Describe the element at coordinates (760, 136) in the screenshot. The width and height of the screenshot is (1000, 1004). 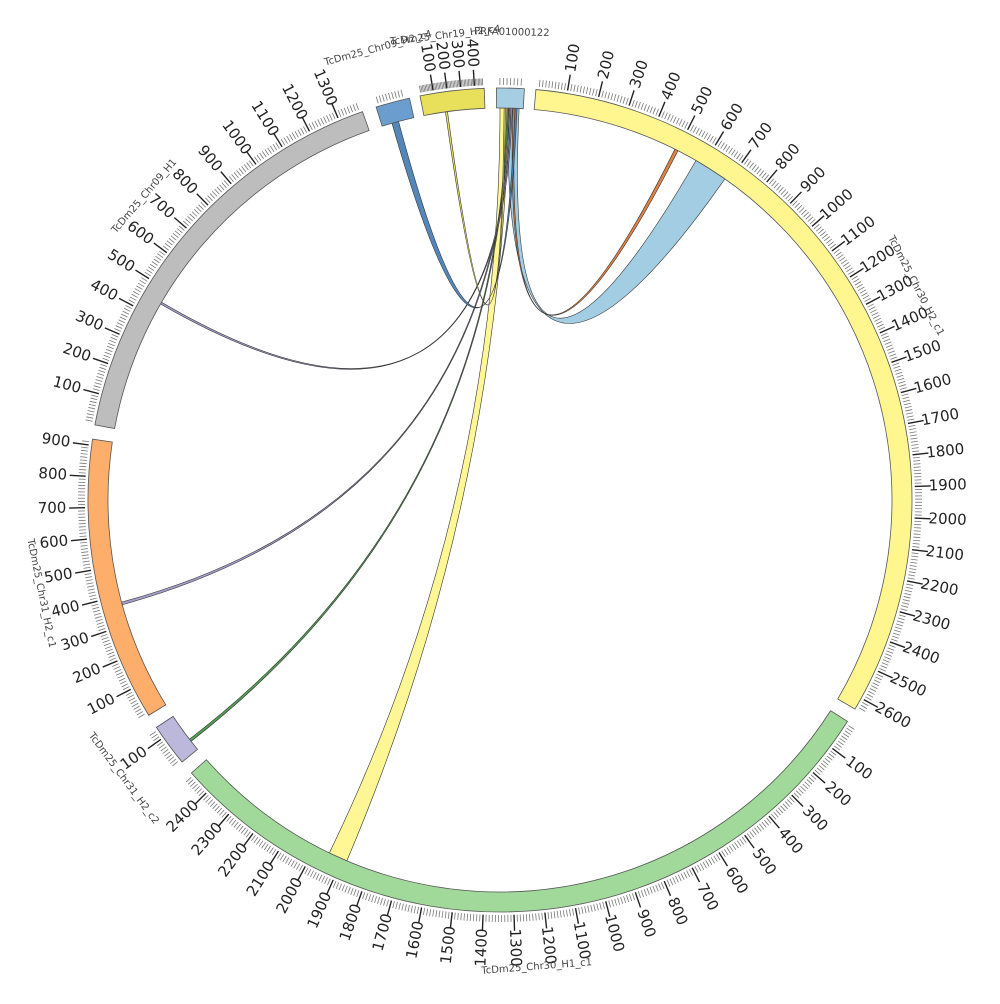
I see `tick-label: 700` at that location.